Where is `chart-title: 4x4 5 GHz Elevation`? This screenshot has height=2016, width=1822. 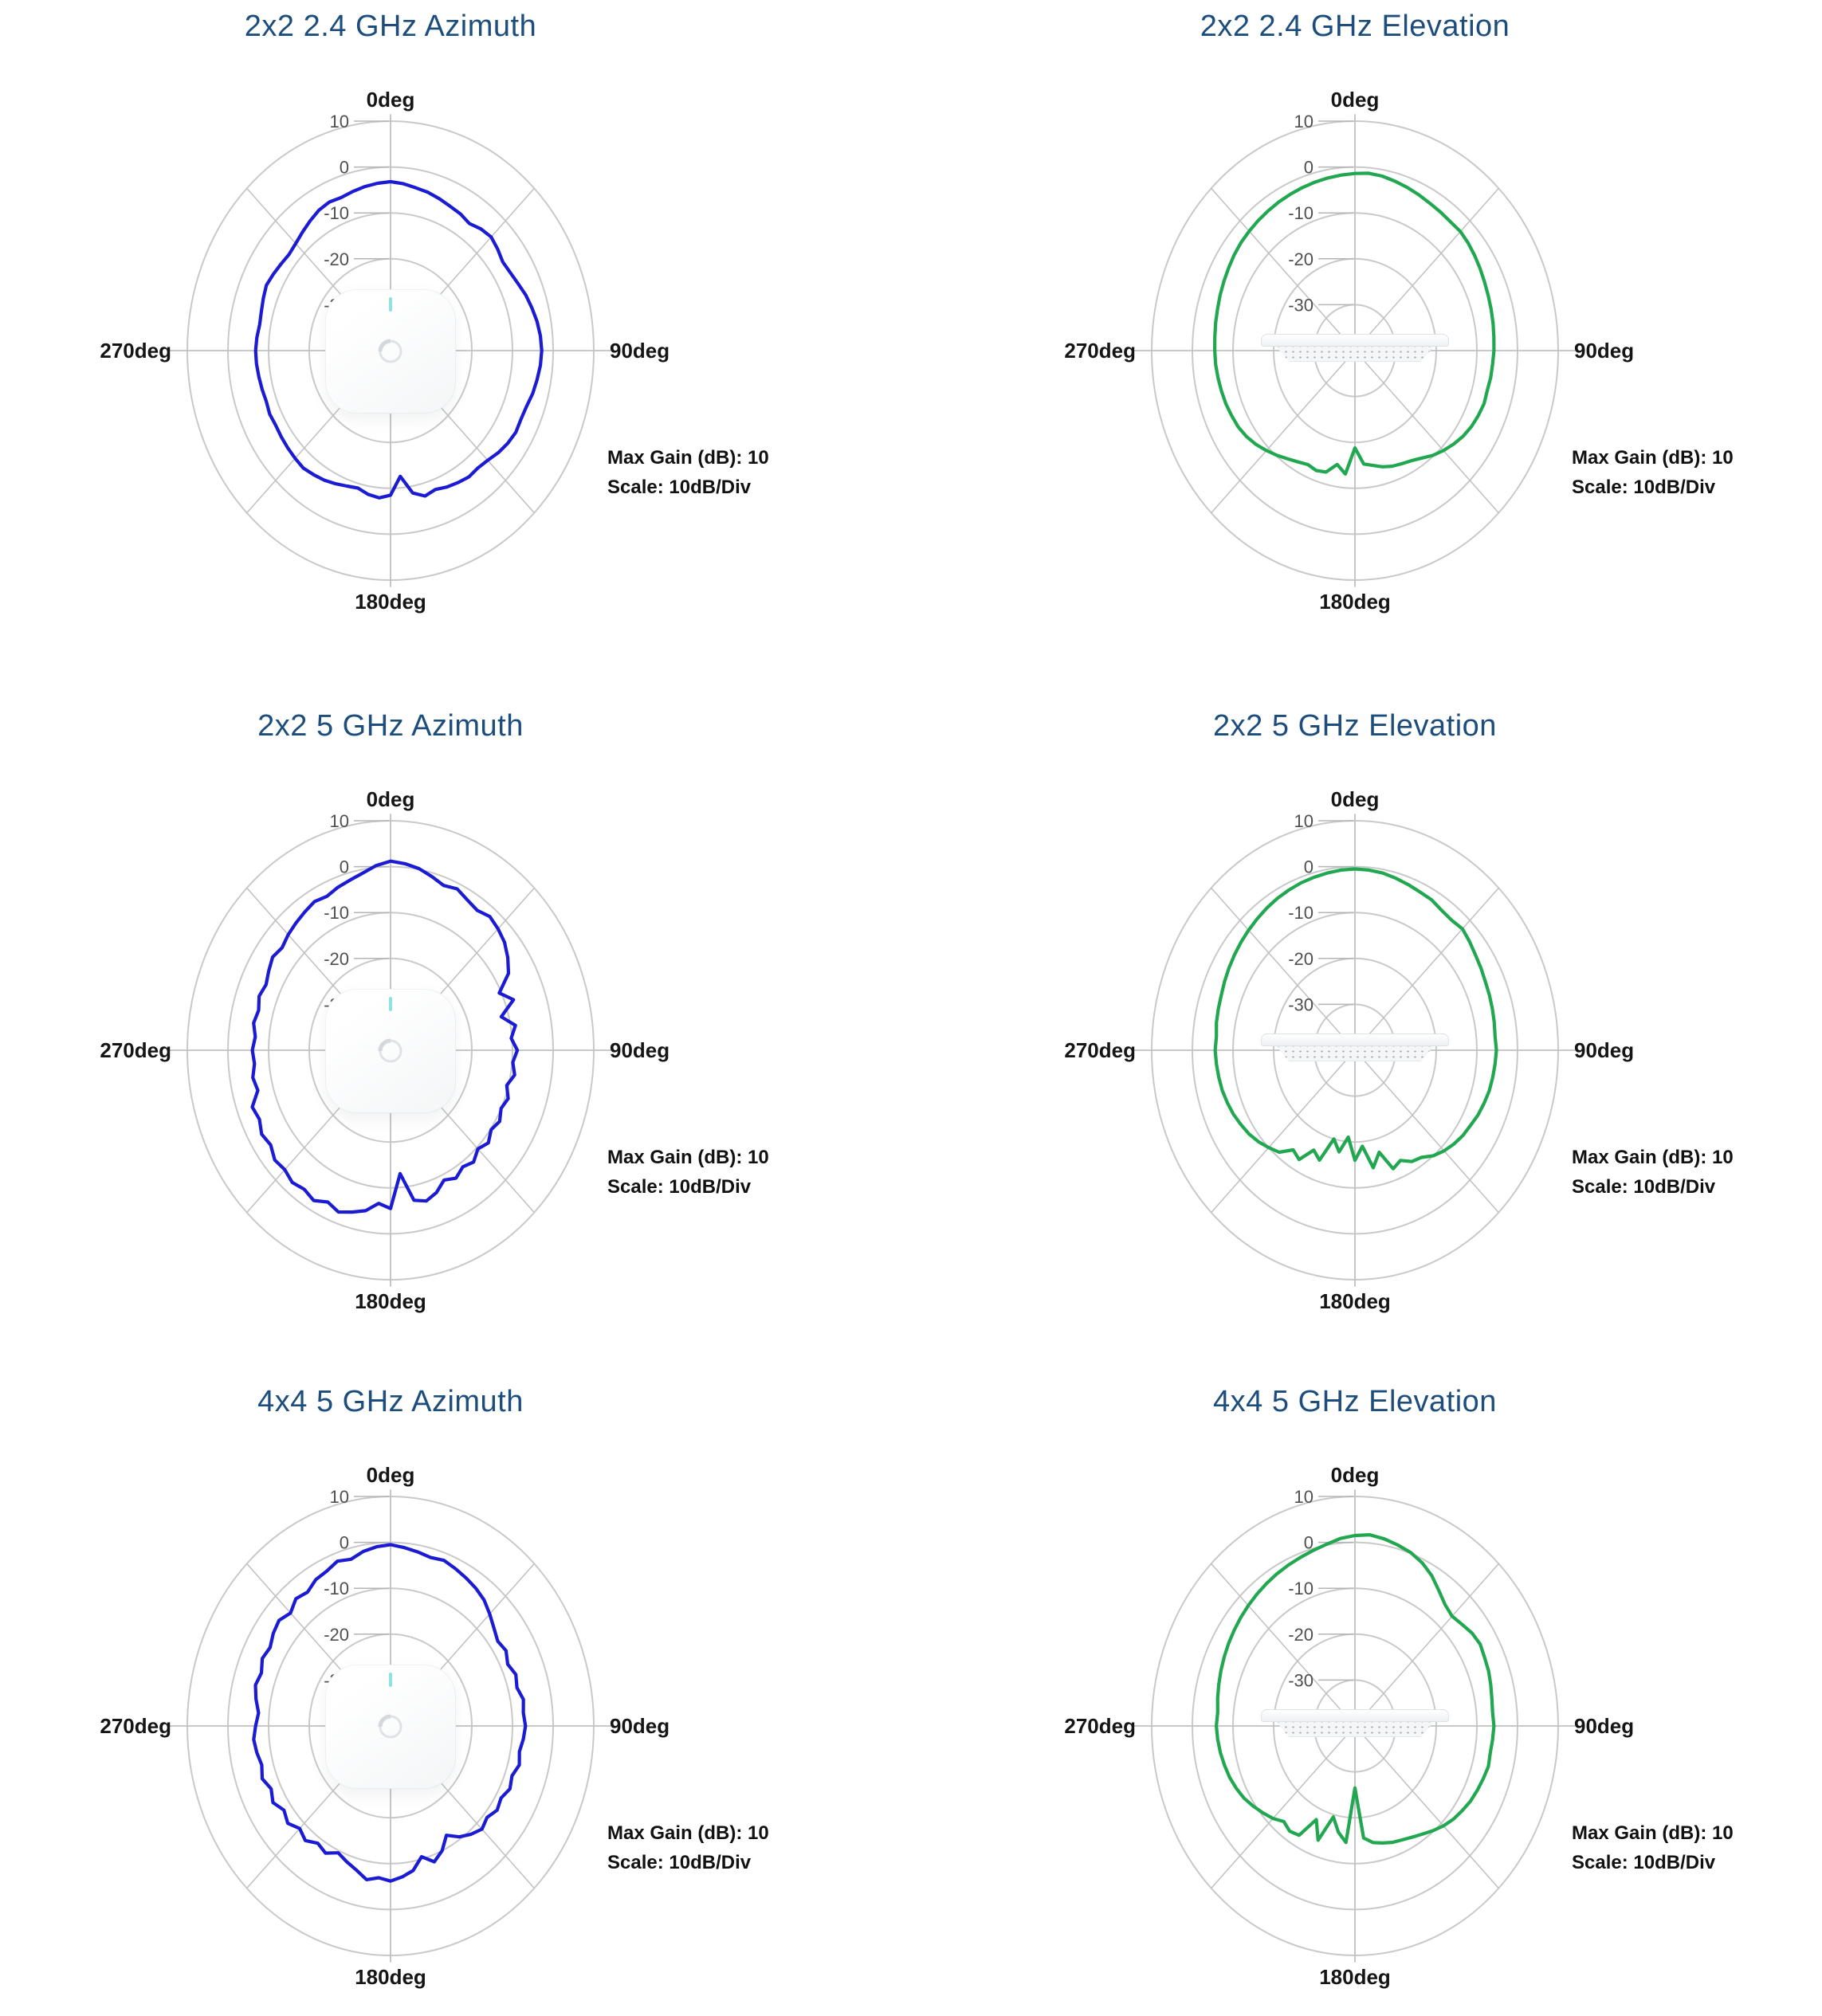
chart-title: 4x4 5 GHz Elevation is located at coordinates (1355, 1401).